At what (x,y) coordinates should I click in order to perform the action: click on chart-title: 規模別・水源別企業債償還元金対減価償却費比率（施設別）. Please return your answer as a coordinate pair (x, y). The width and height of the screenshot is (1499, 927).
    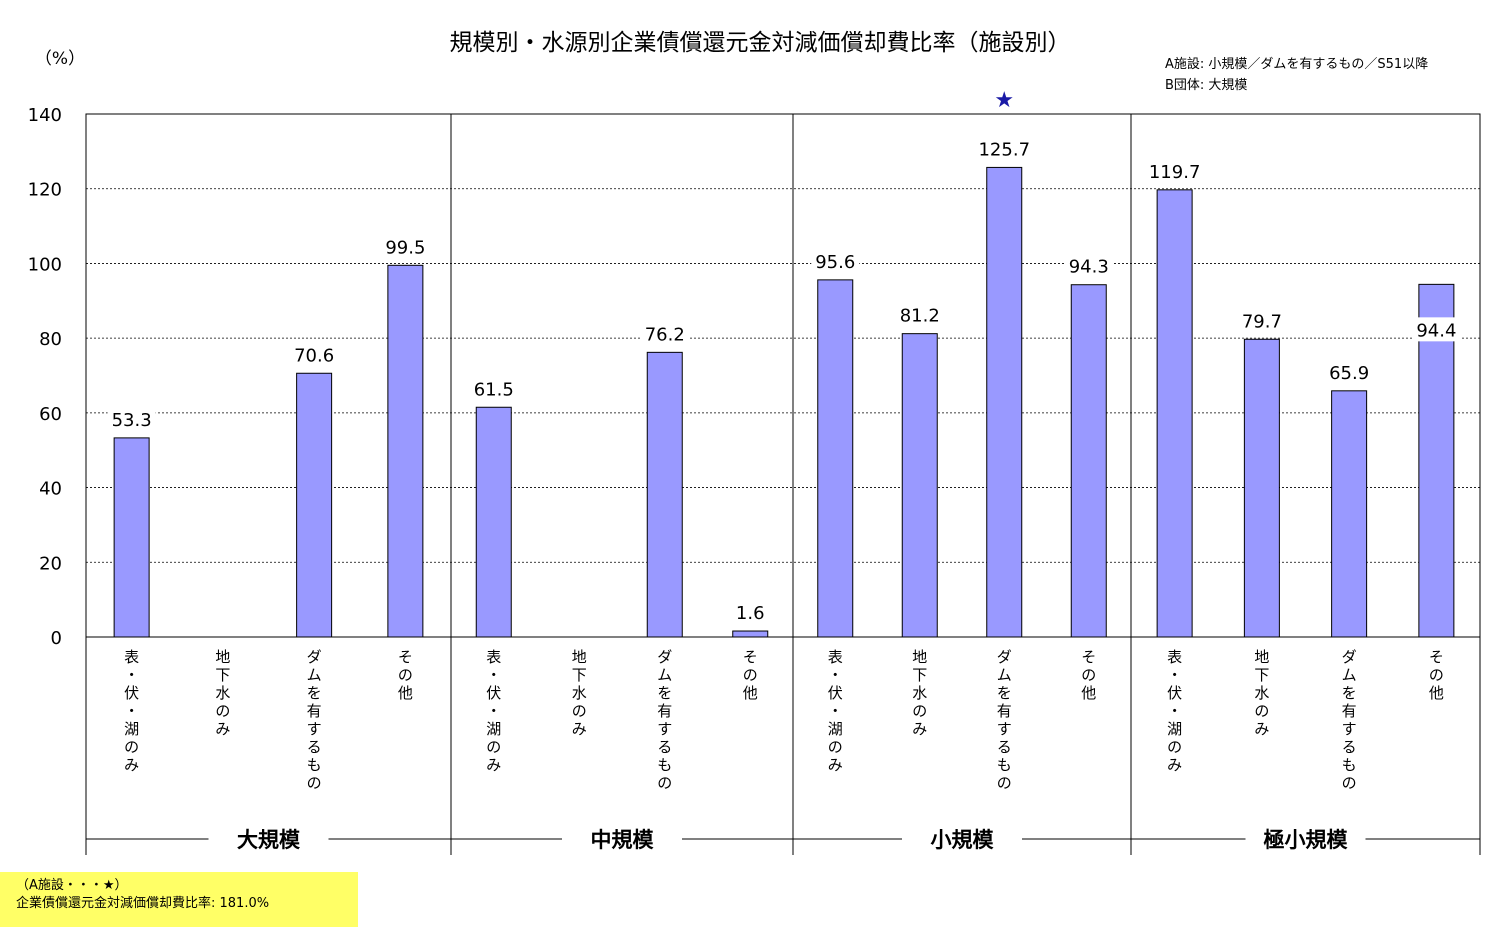
    Looking at the image, I should click on (760, 43).